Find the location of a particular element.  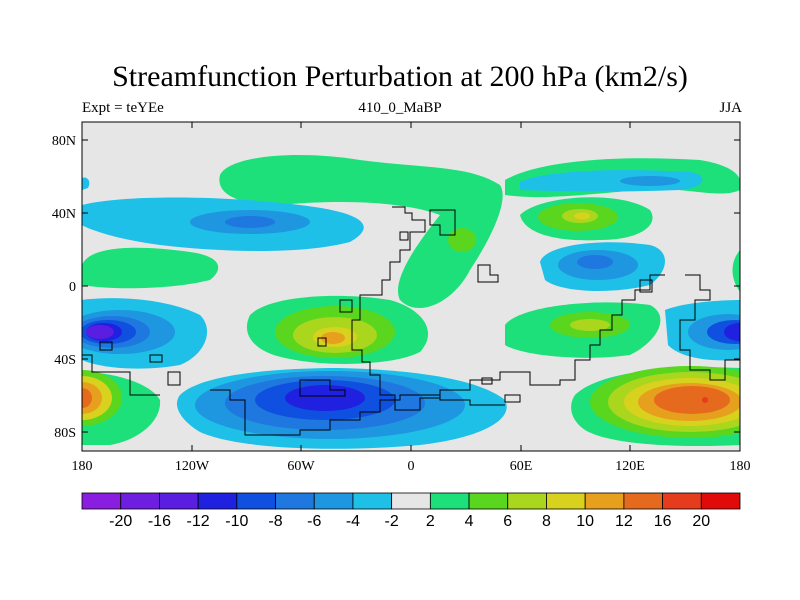

lat-label-0: 0 is located at coordinates (72, 287).